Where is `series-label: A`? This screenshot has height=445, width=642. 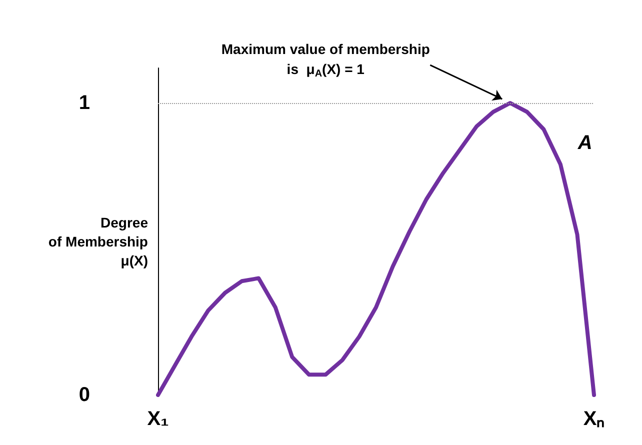
series-label: A is located at coordinates (584, 143).